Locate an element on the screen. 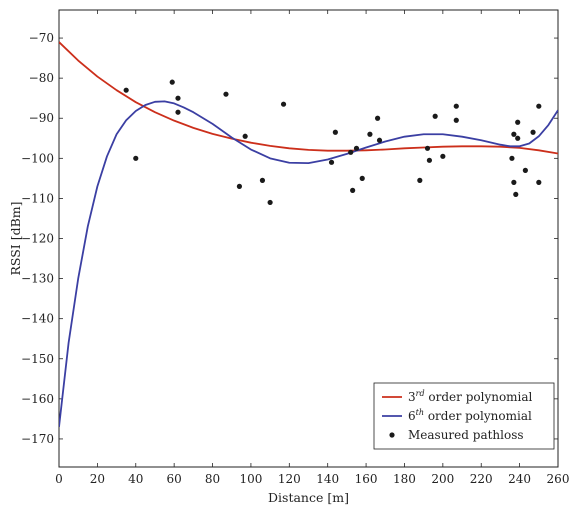 Image resolution: width=569 pixels, height=510 pixels. x-tick-label: 0 is located at coordinates (59, 479).